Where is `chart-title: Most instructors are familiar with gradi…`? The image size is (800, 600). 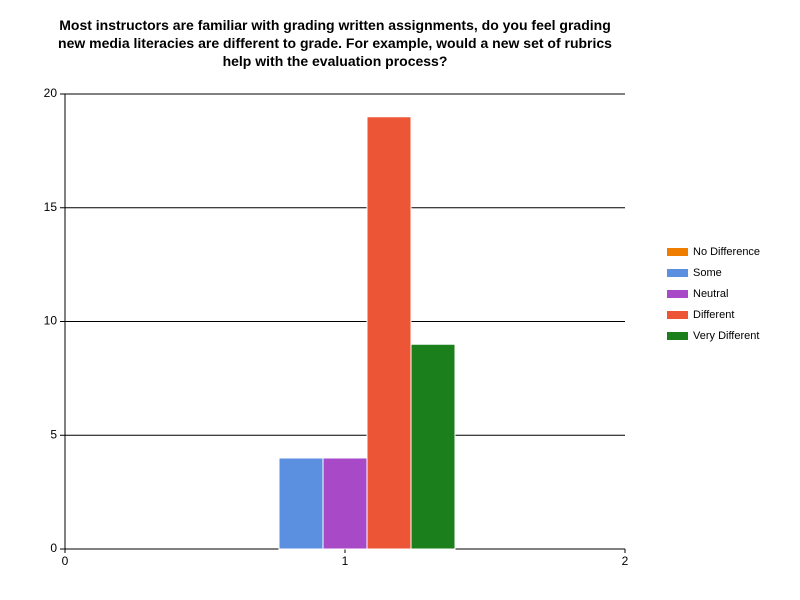
chart-title: Most instructors are familiar with gradi… is located at coordinates (335, 43).